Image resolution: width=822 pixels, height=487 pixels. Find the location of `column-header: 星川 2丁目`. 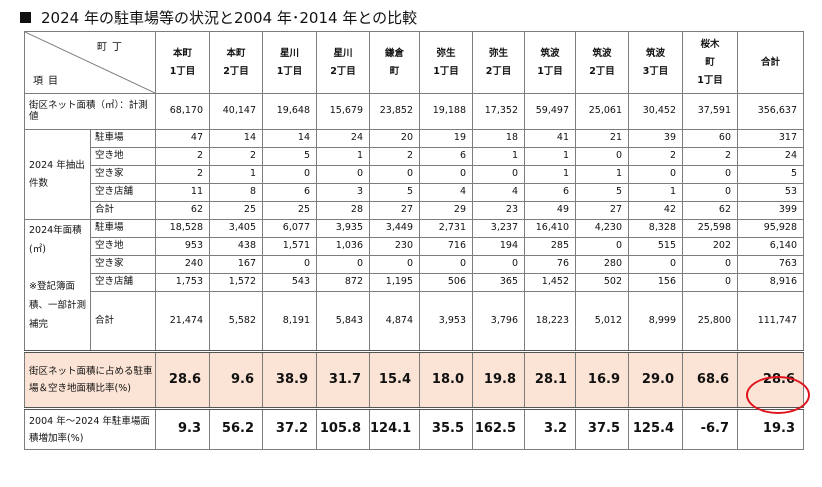

column-header: 星川 2丁目 is located at coordinates (343, 62).